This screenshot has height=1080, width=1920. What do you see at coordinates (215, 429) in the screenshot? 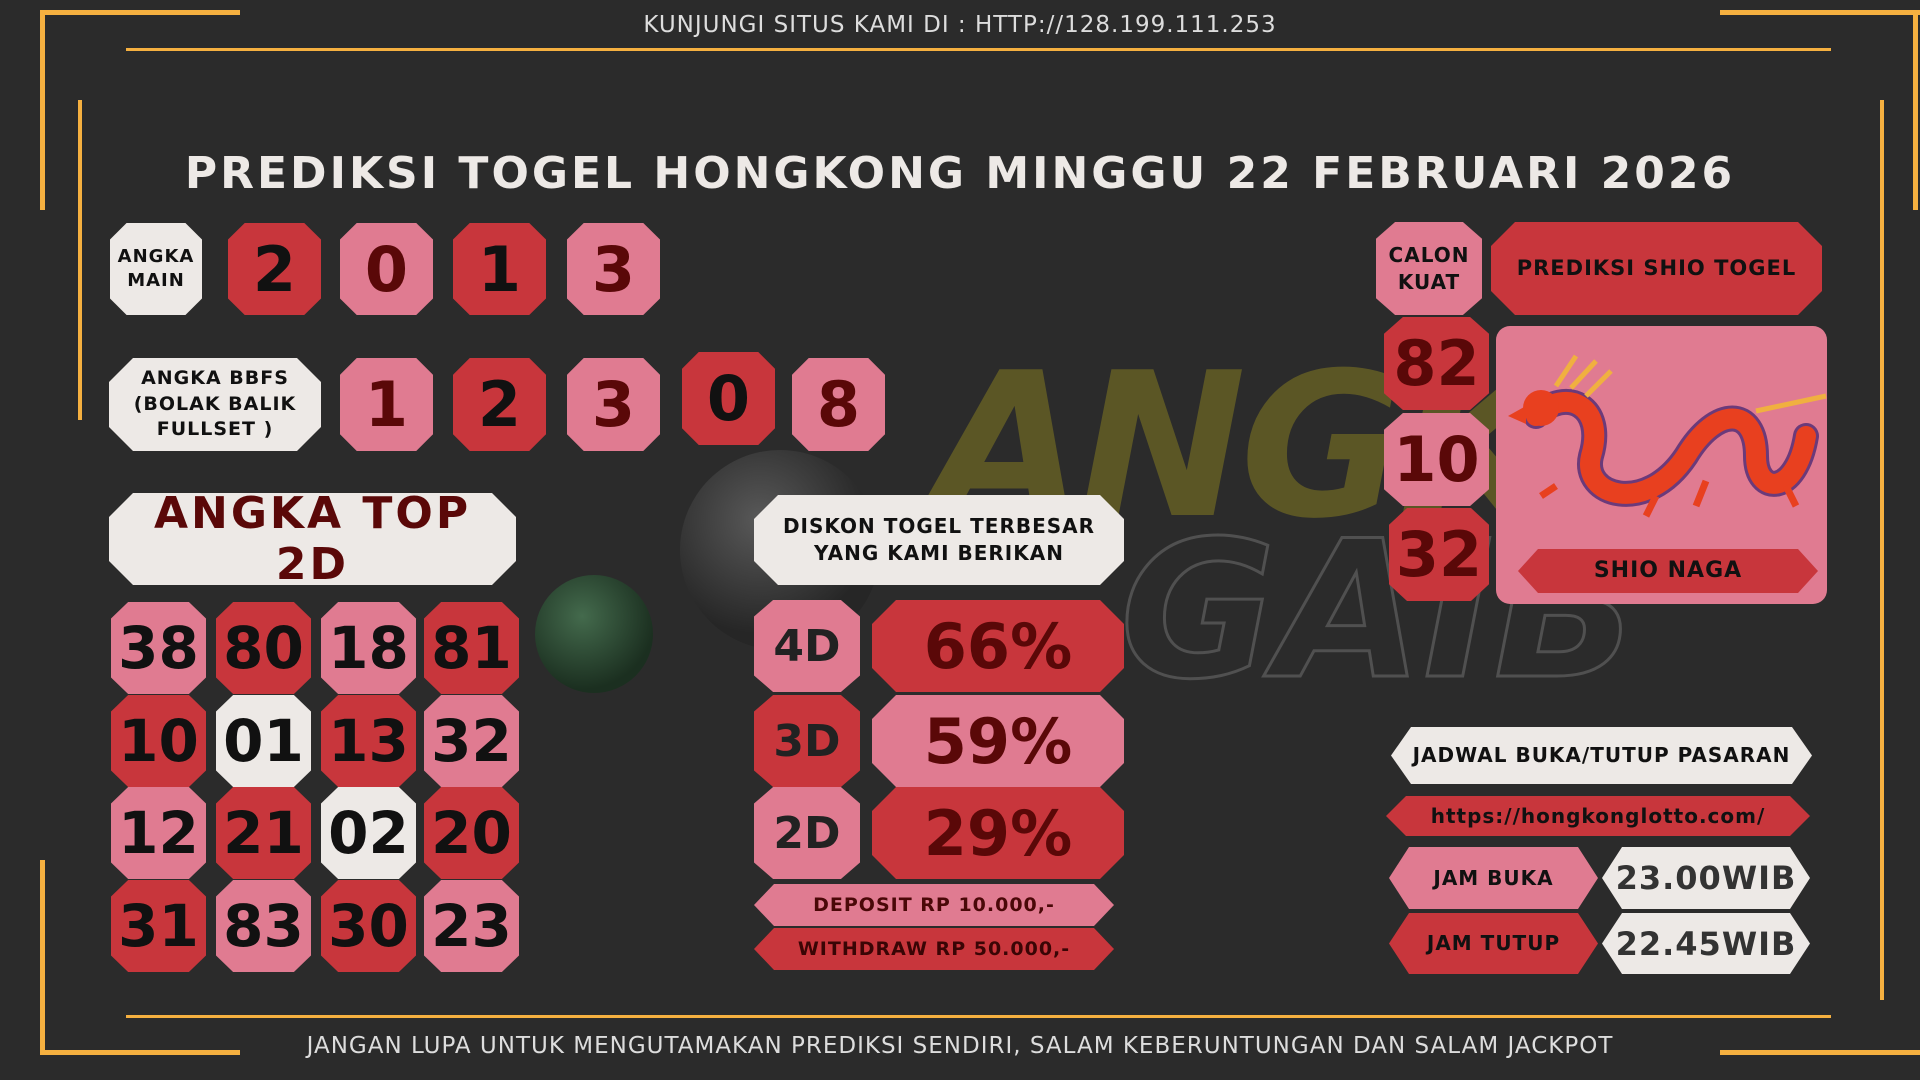
I see `label-line: FULLSET )` at bounding box center [215, 429].